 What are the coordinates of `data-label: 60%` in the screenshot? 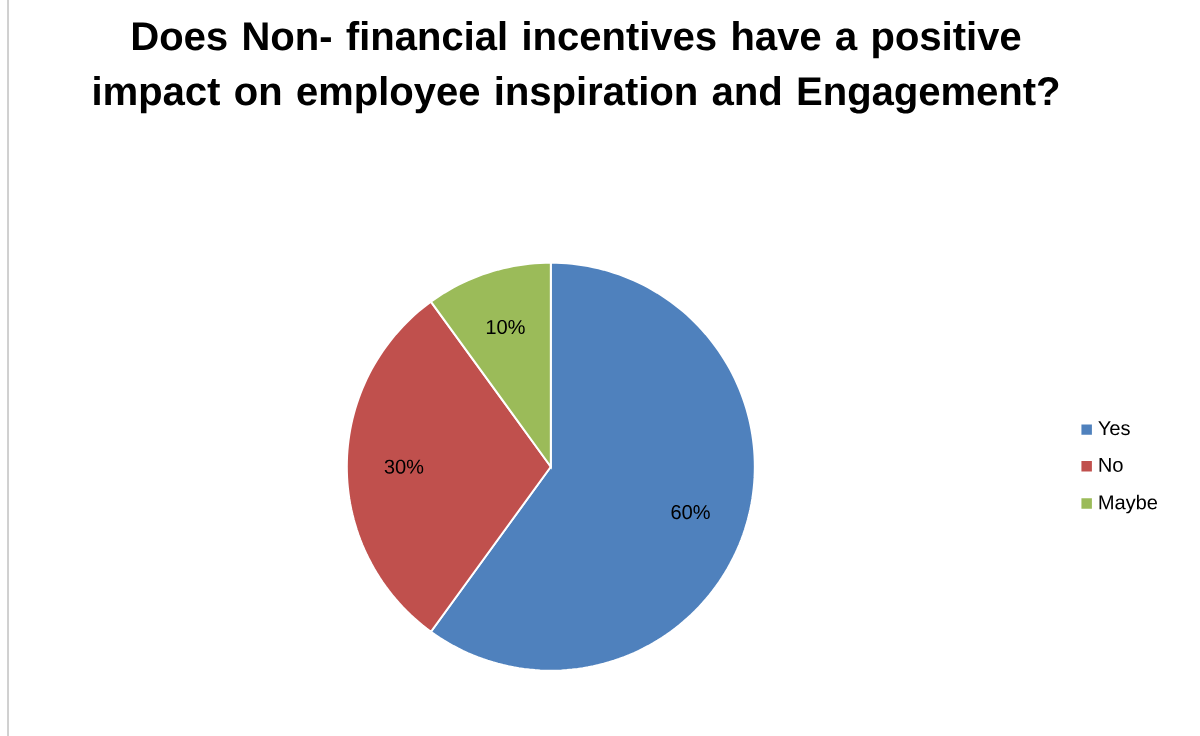 It's located at (690, 512).